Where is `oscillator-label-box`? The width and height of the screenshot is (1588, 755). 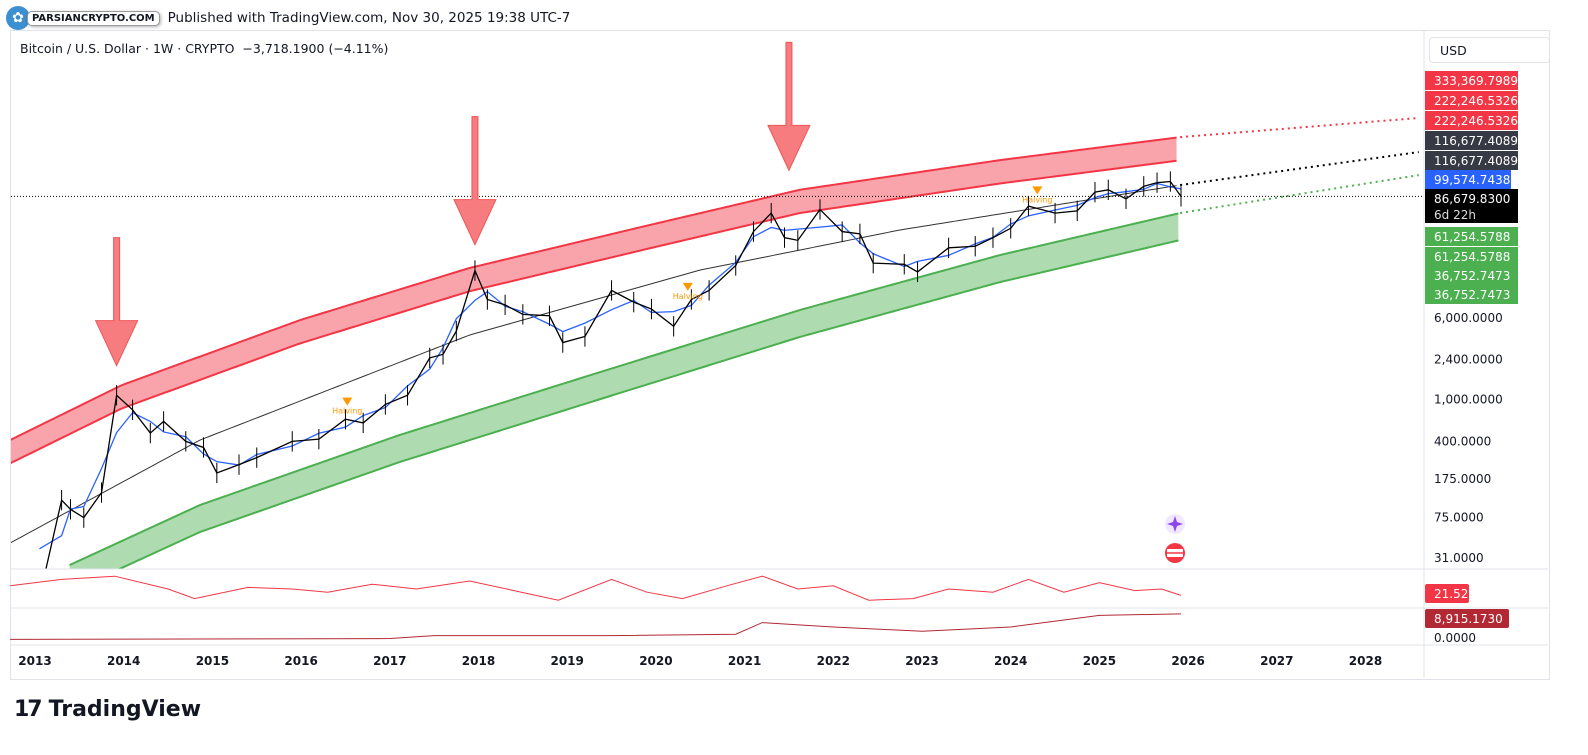 oscillator-label-box is located at coordinates (1447, 593).